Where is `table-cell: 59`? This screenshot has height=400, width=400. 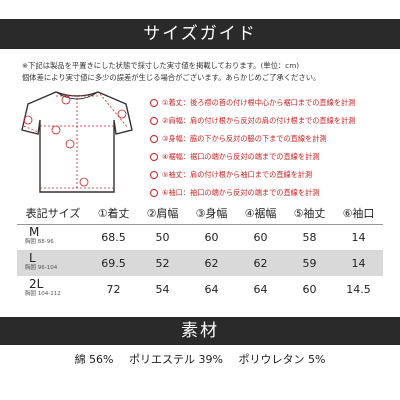
table-cell: 59 is located at coordinates (309, 263).